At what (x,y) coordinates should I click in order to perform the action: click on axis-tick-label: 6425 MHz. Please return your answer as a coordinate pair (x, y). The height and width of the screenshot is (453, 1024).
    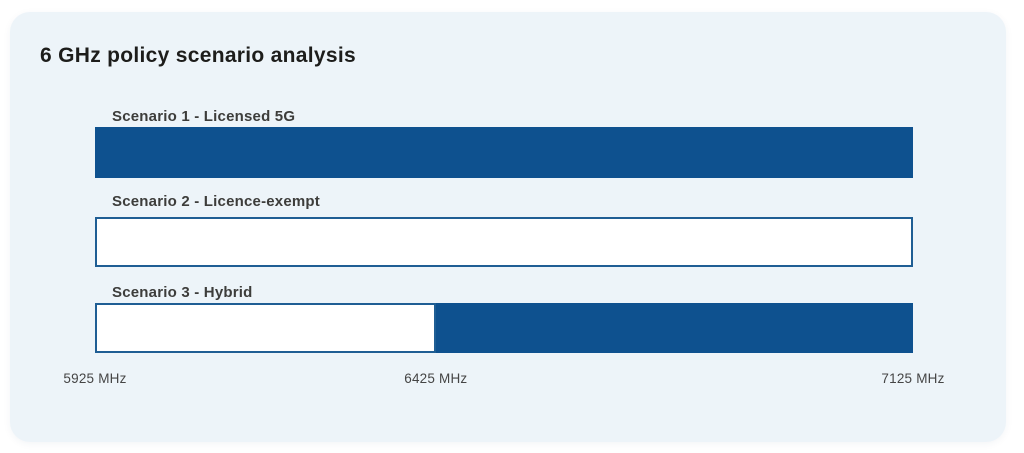
    Looking at the image, I should click on (436, 378).